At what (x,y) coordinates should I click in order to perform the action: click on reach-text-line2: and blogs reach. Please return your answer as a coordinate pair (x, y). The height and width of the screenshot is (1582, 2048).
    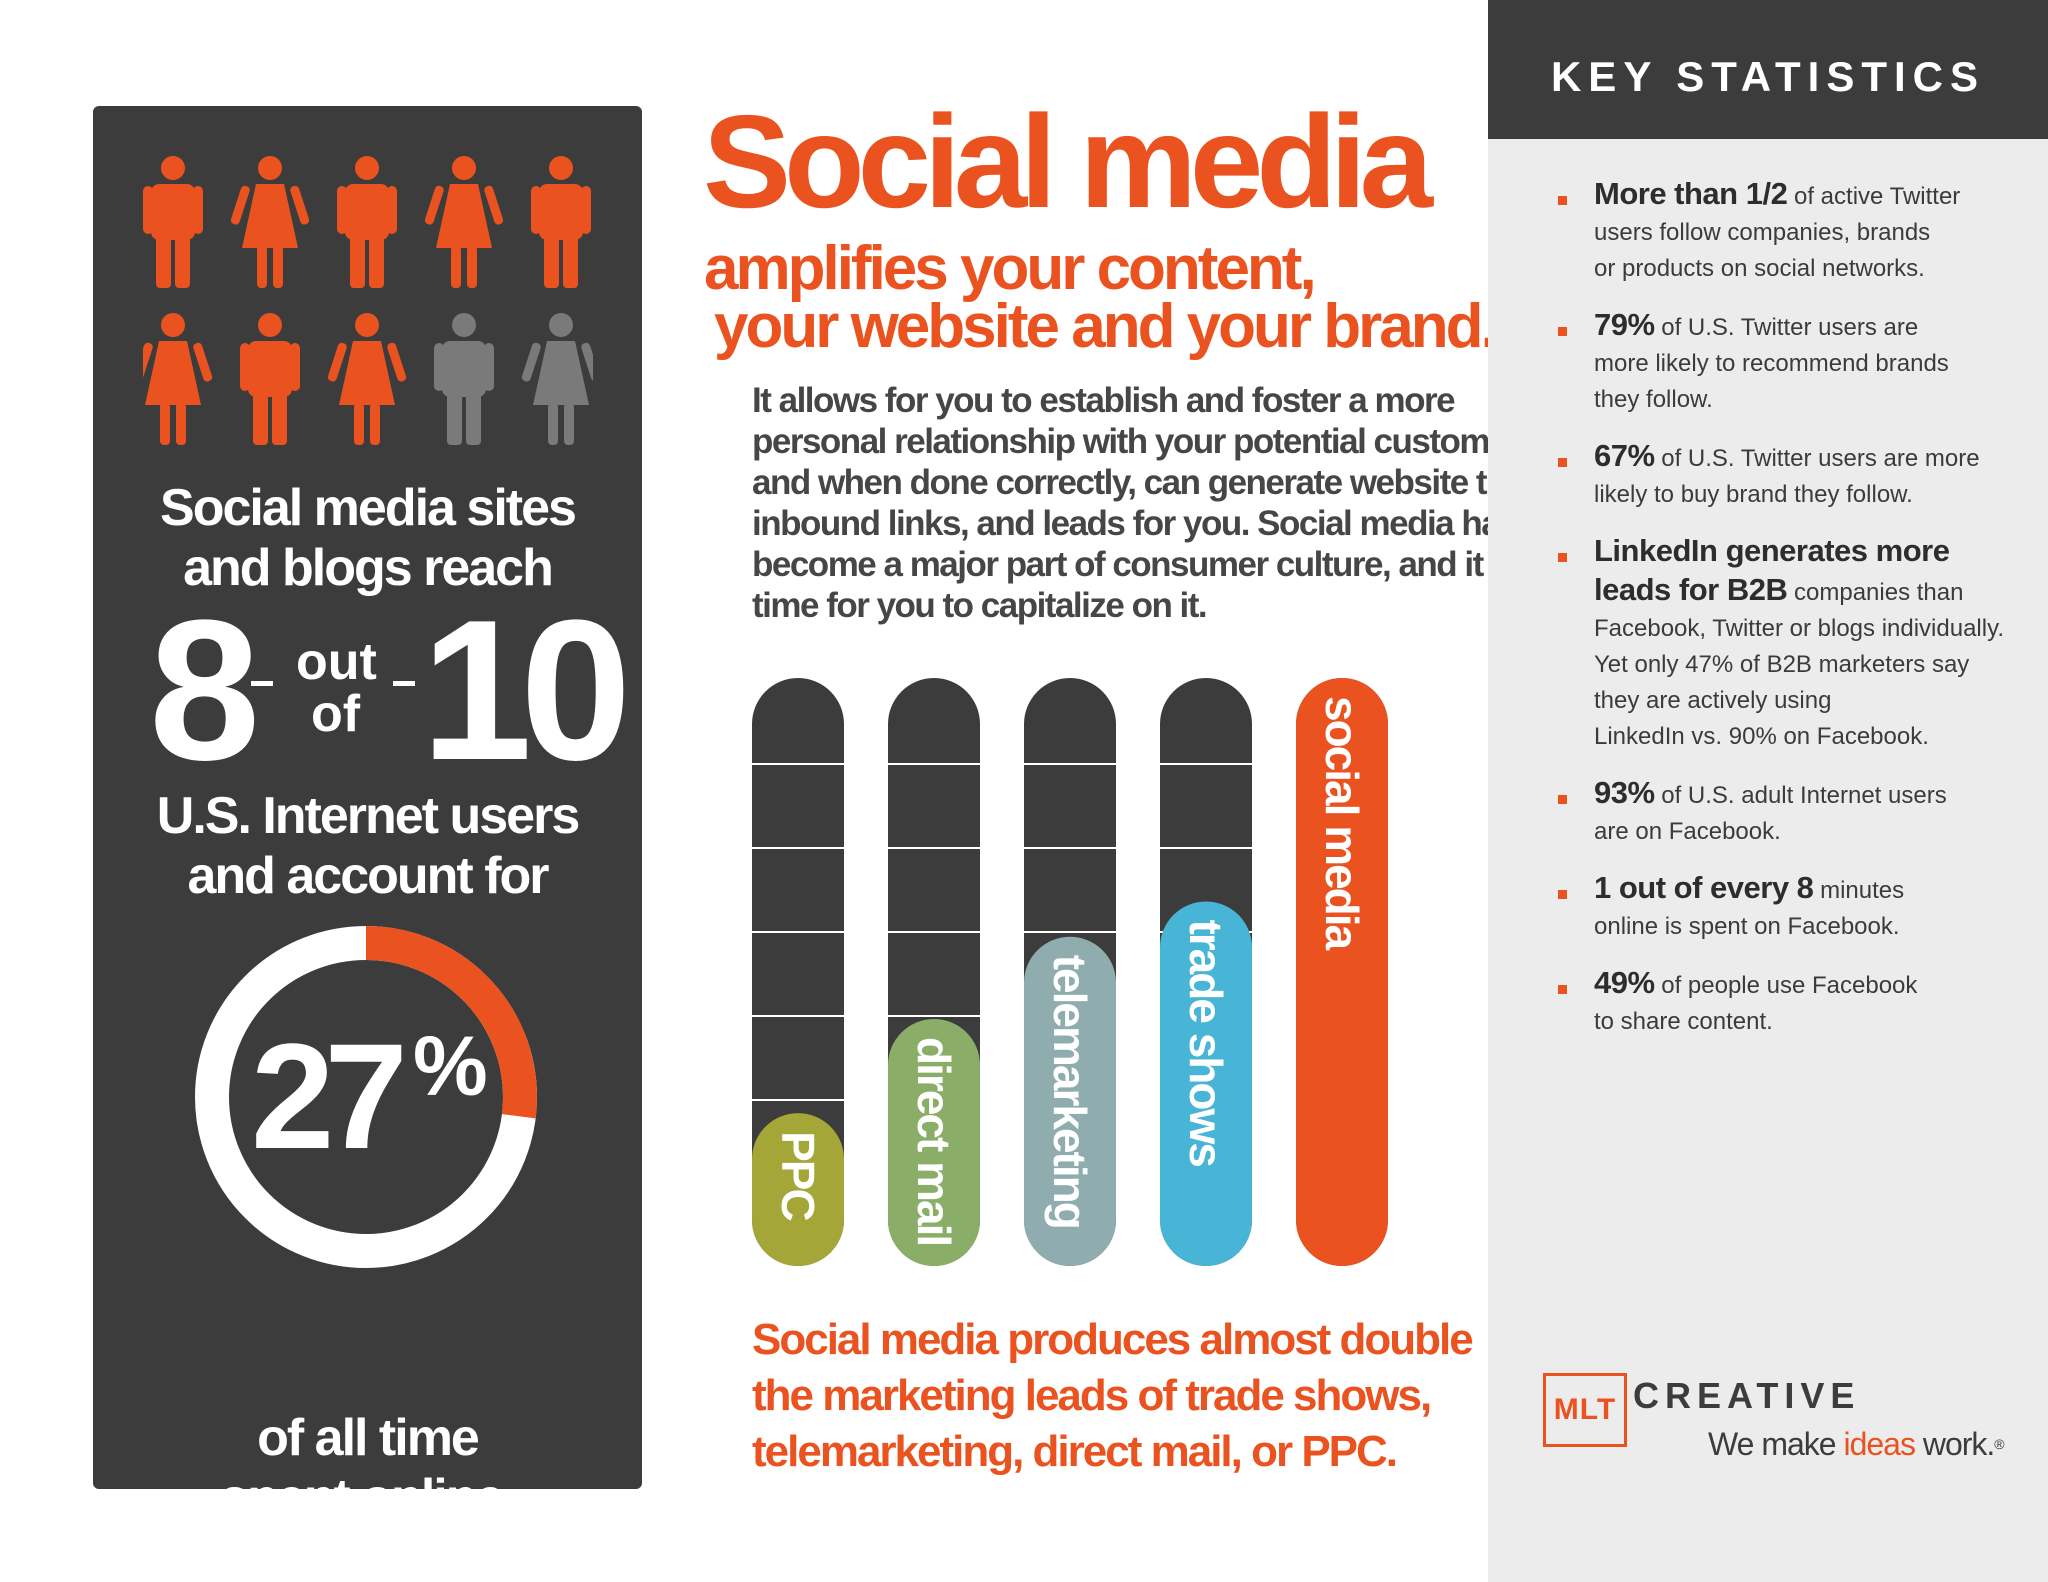
    Looking at the image, I should click on (368, 568).